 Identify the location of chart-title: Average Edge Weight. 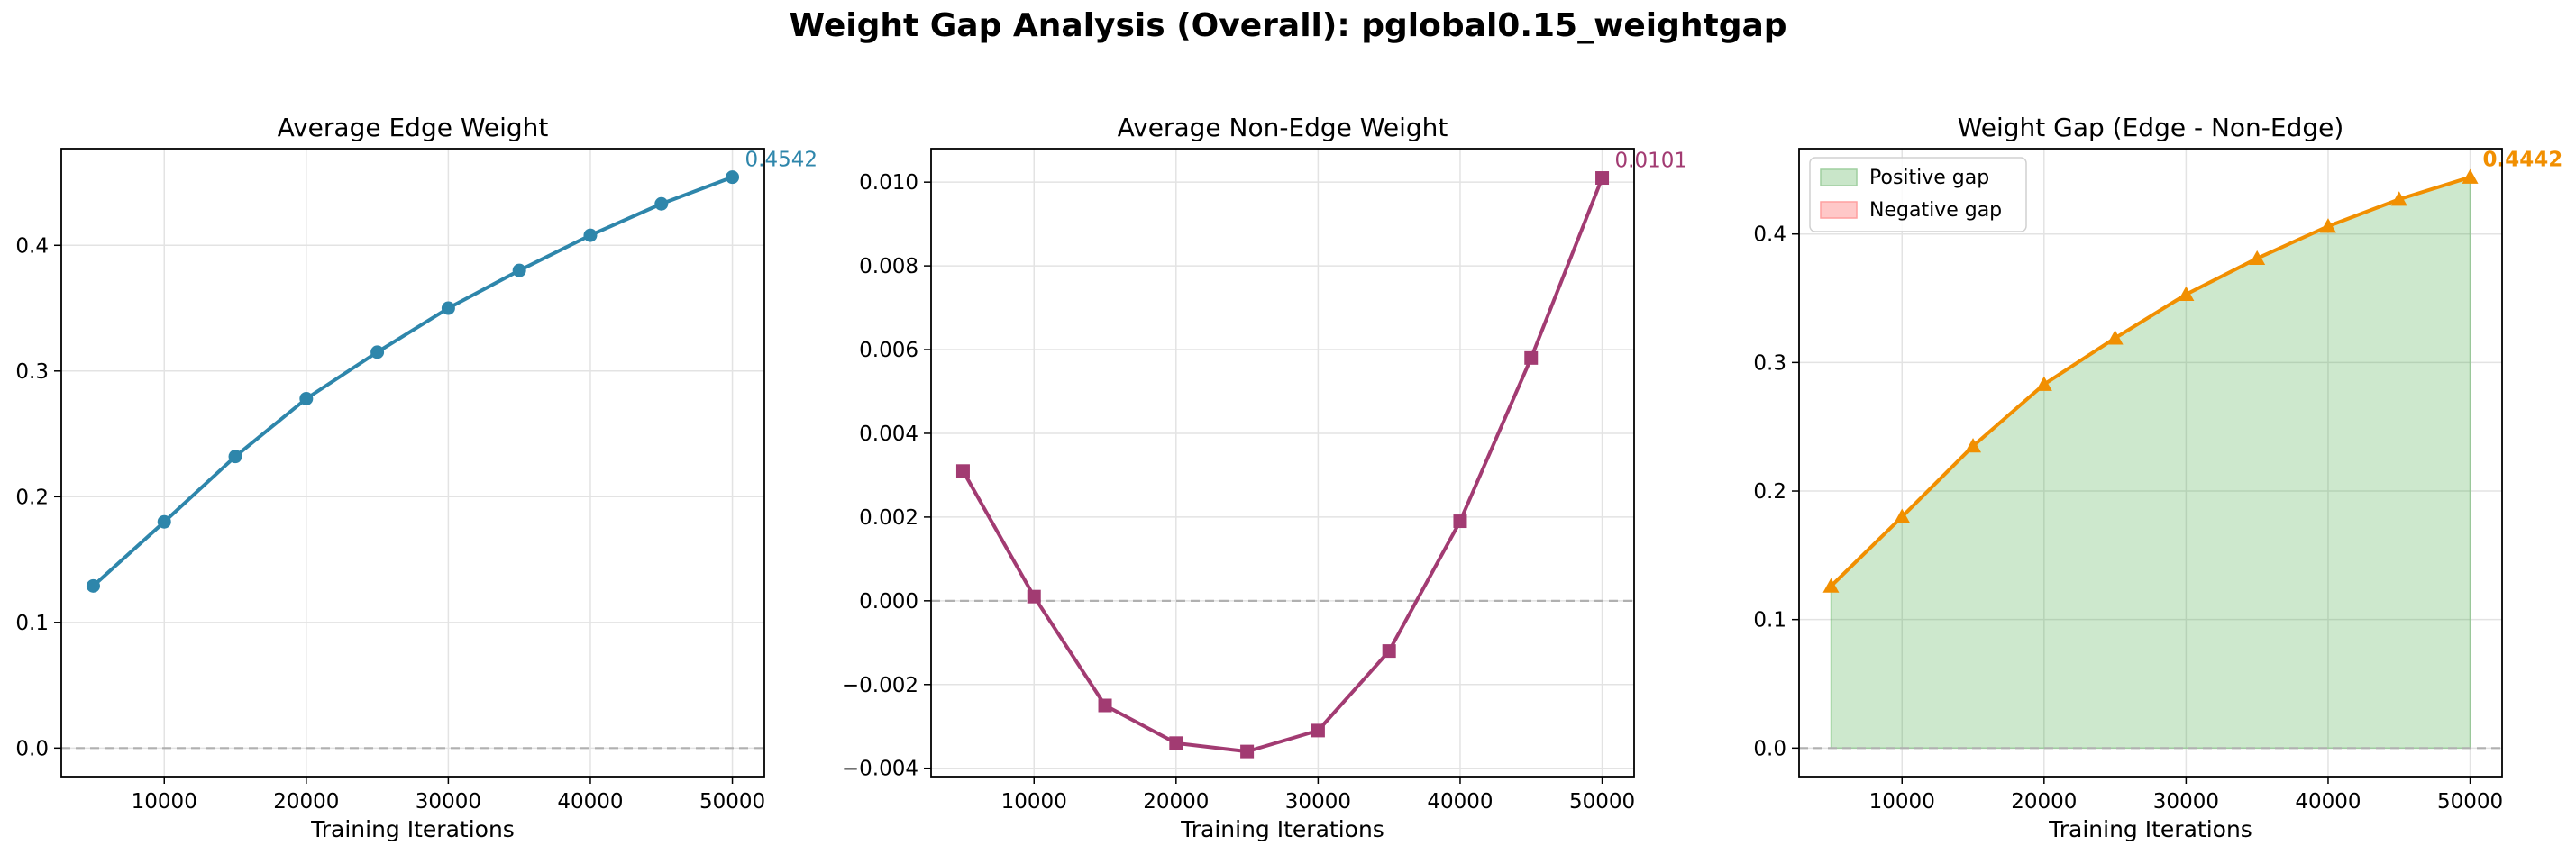
(413, 127).